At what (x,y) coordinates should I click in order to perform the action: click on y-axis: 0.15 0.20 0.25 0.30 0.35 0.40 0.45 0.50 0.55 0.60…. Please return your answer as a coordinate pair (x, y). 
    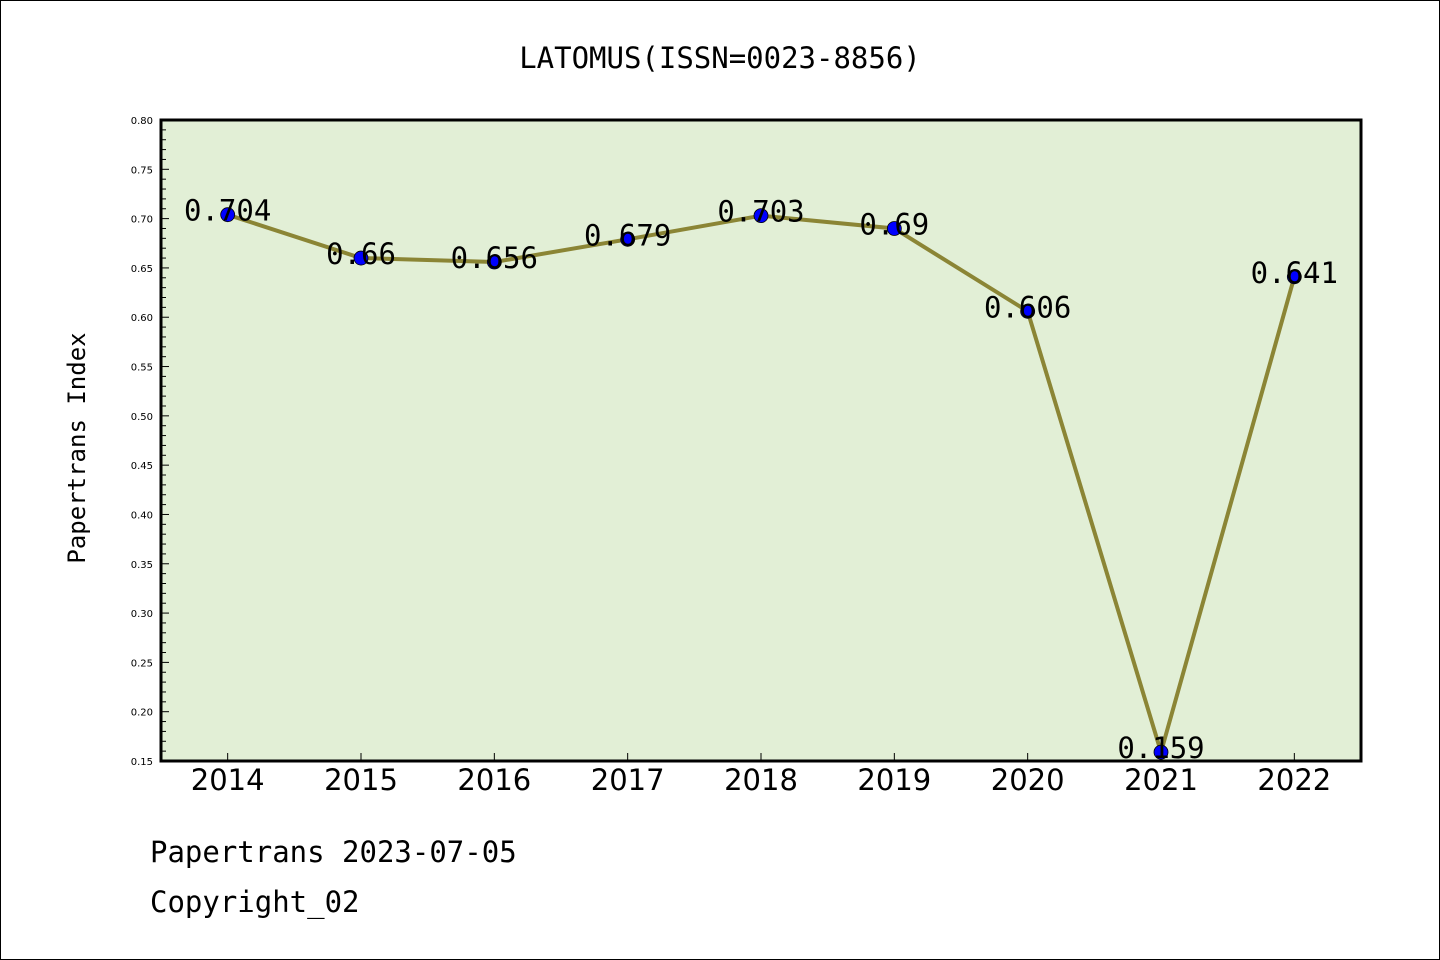
    Looking at the image, I should click on (150, 442).